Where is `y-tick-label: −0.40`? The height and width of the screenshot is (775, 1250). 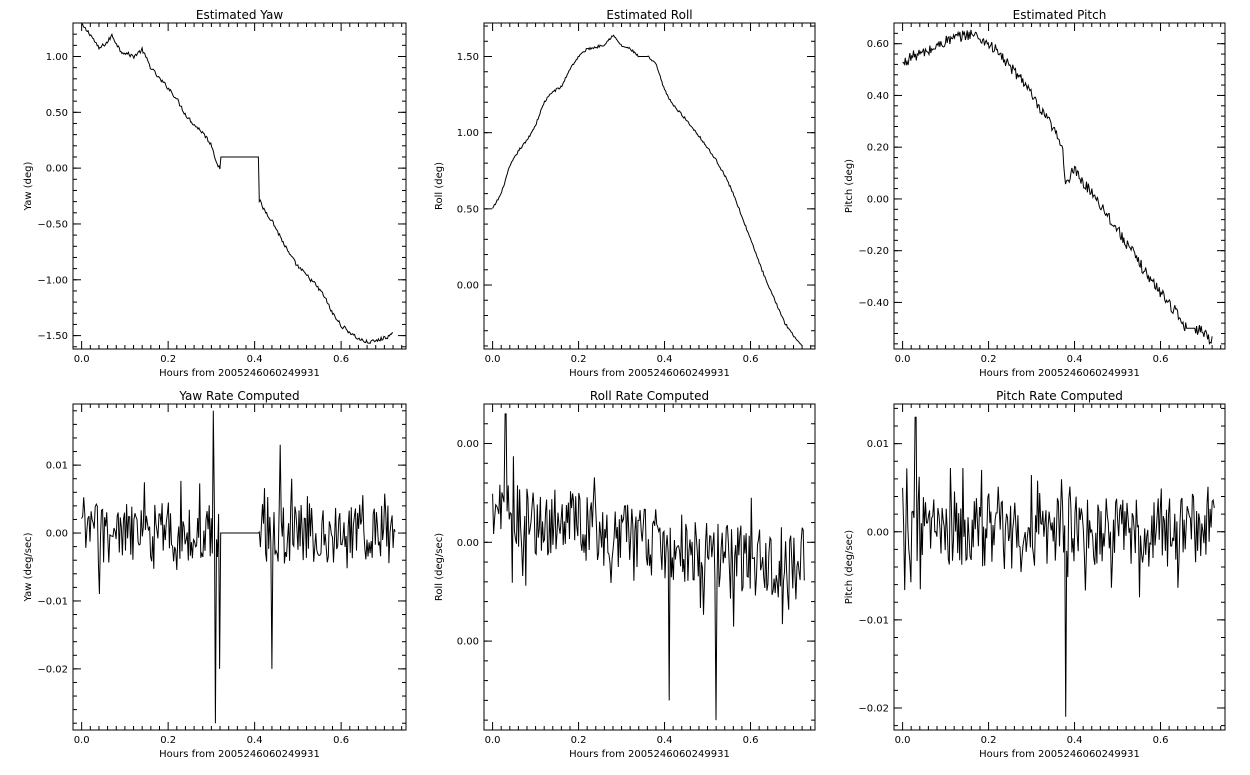
y-tick-label: −0.40 is located at coordinates (873, 303).